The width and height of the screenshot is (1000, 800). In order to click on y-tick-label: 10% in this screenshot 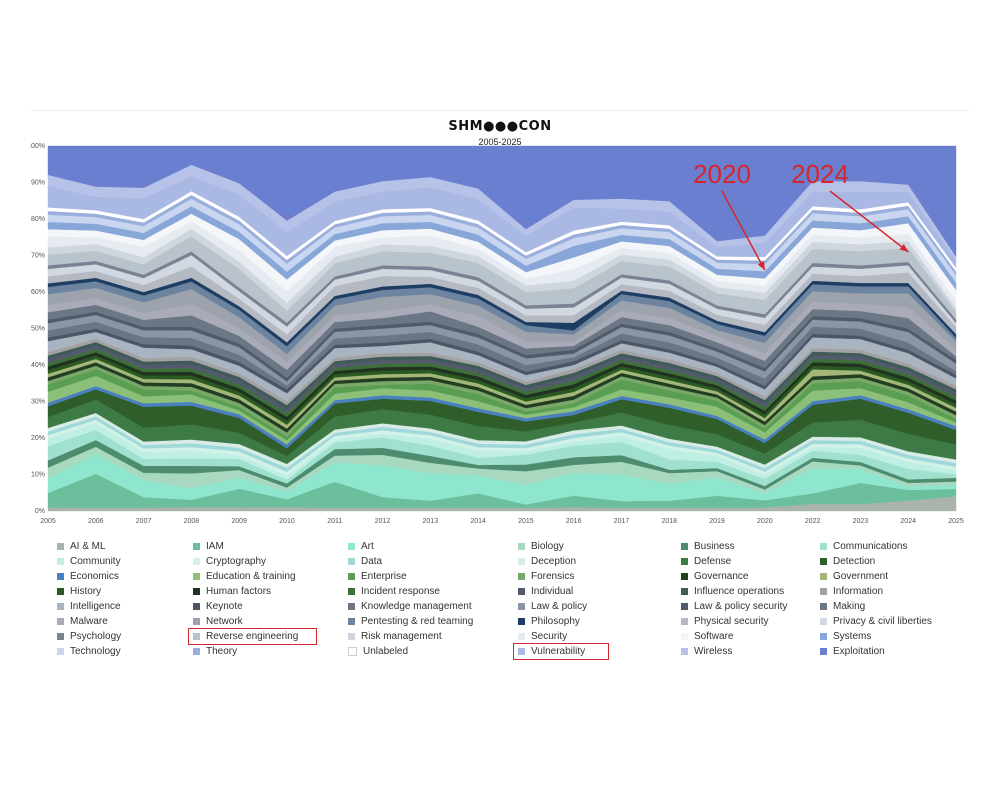, I will do `click(38, 475)`.